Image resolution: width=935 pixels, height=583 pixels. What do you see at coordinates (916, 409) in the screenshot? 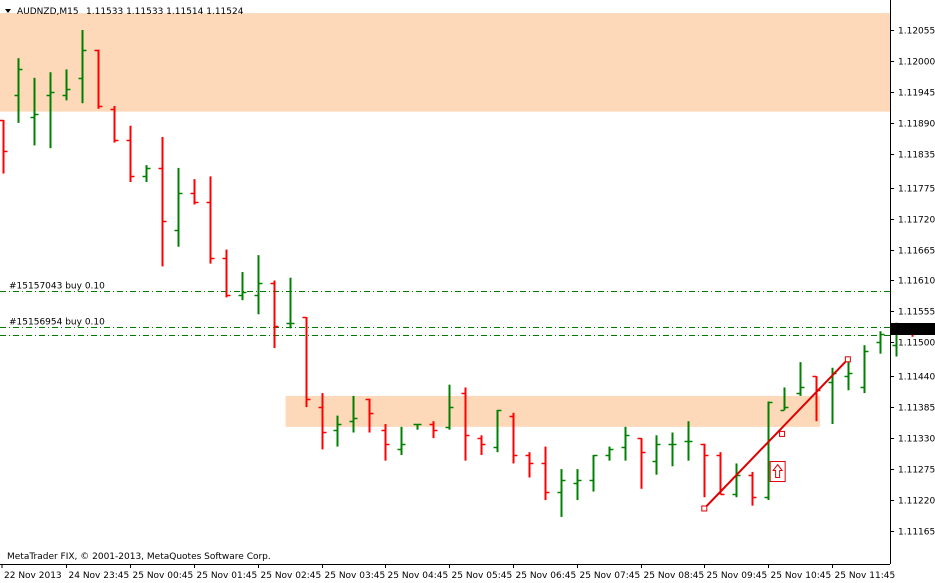
I see `y-tick-label: 1.11385` at bounding box center [916, 409].